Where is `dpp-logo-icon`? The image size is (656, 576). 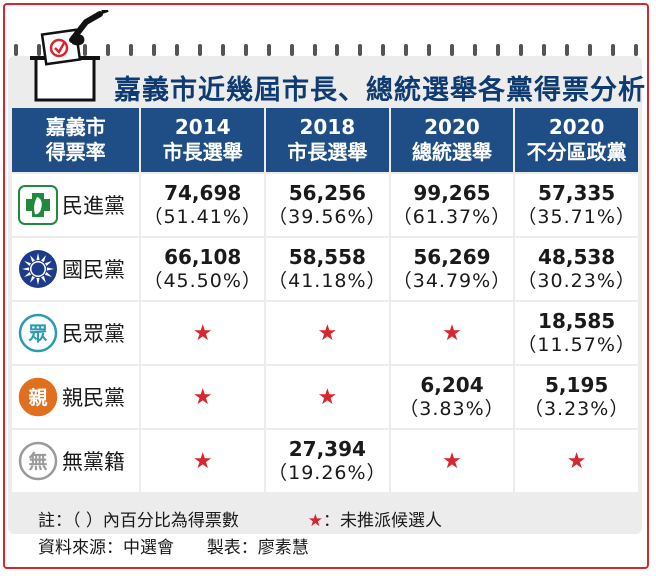
dpp-logo-icon is located at coordinates (38, 205).